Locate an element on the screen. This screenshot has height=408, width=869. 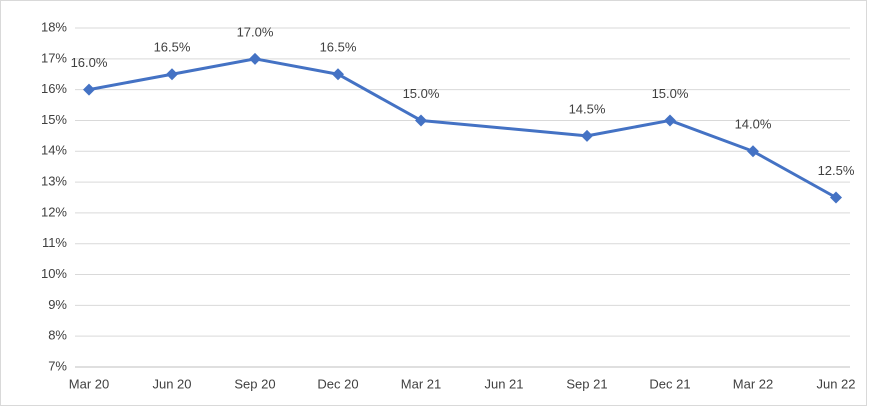
y-tick-label: 14% is located at coordinates (54, 150).